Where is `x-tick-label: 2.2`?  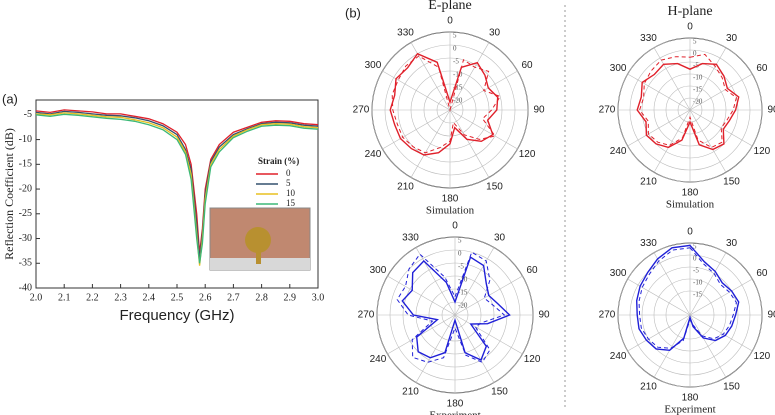 x-tick-label: 2.2 is located at coordinates (92, 297).